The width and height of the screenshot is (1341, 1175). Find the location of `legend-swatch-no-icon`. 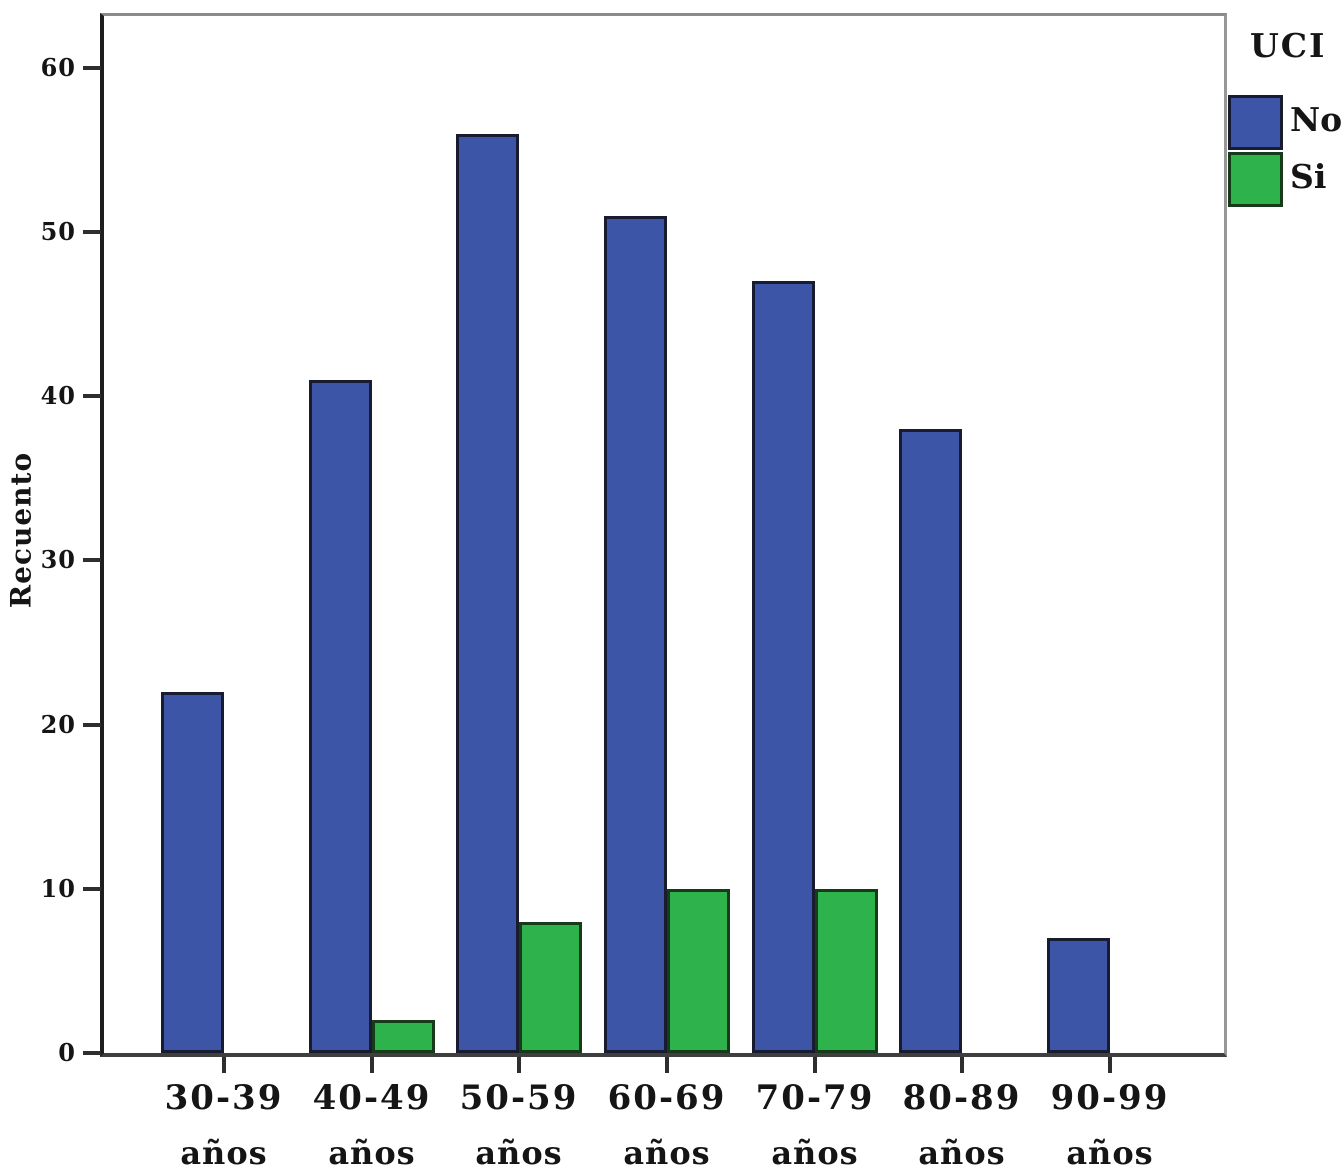

legend-swatch-no-icon is located at coordinates (1255, 123).